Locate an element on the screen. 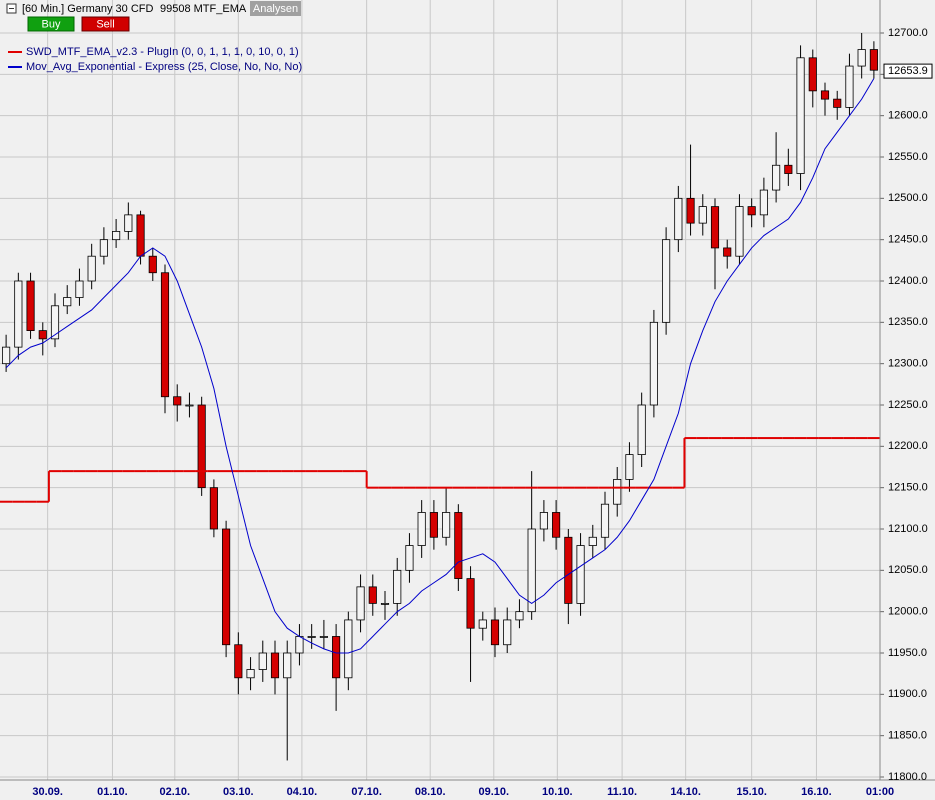 Image resolution: width=935 pixels, height=800 pixels. analysen-button is located at coordinates (275, 8).